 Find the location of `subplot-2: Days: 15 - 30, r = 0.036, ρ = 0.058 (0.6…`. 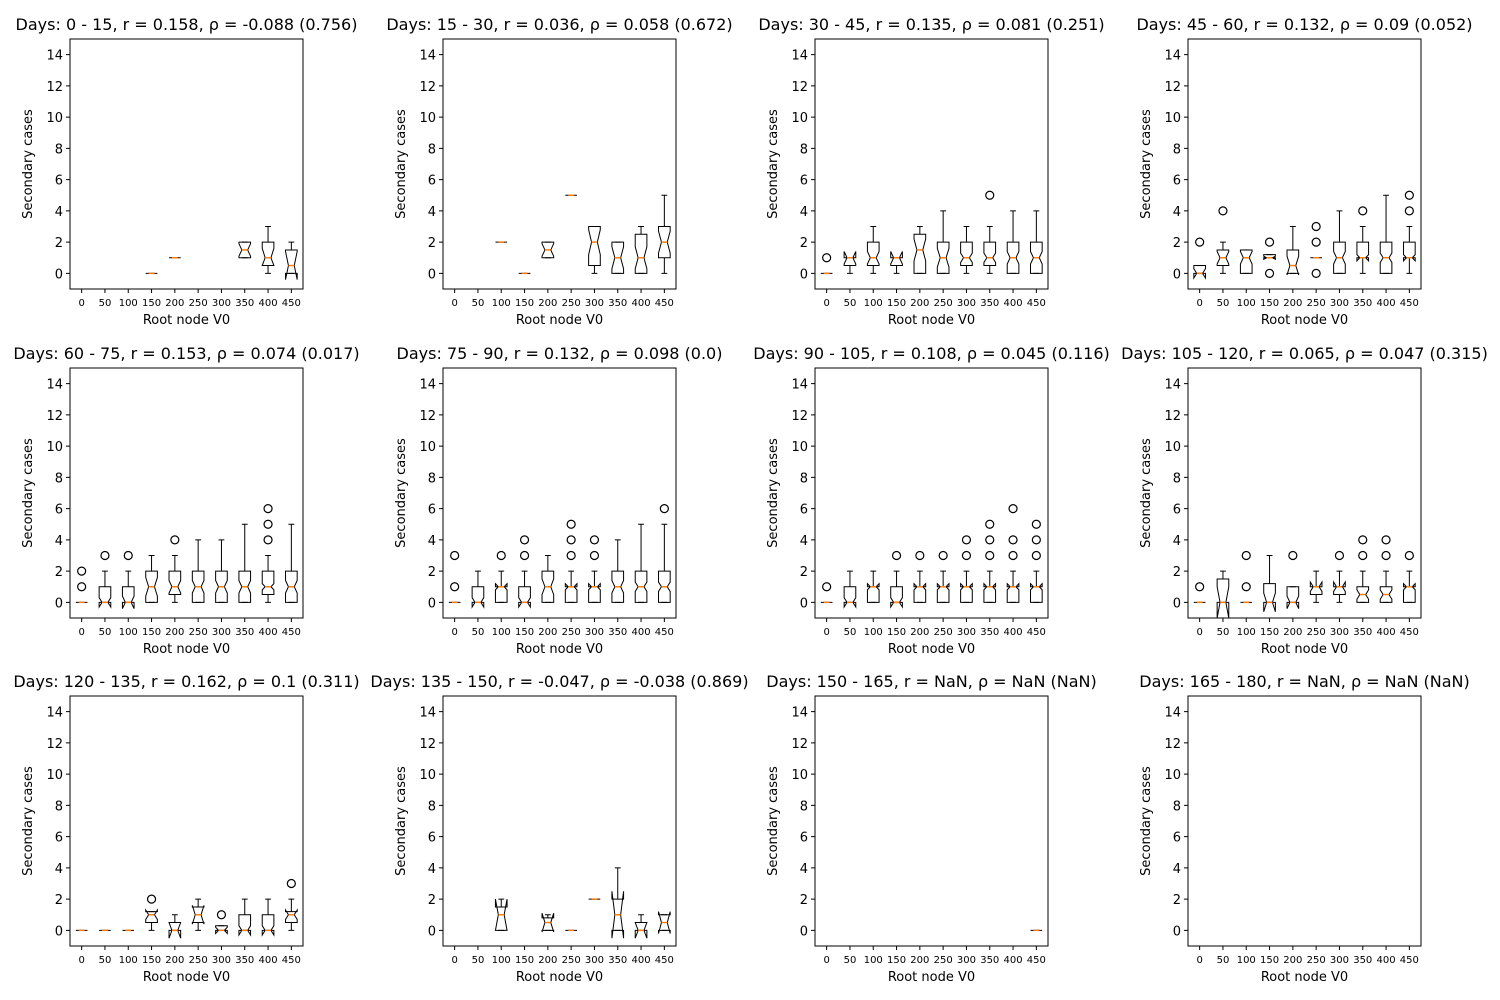

subplot-2: Days: 15 - 30, r = 0.036, ρ = 0.058 (0.6… is located at coordinates (559, 171).